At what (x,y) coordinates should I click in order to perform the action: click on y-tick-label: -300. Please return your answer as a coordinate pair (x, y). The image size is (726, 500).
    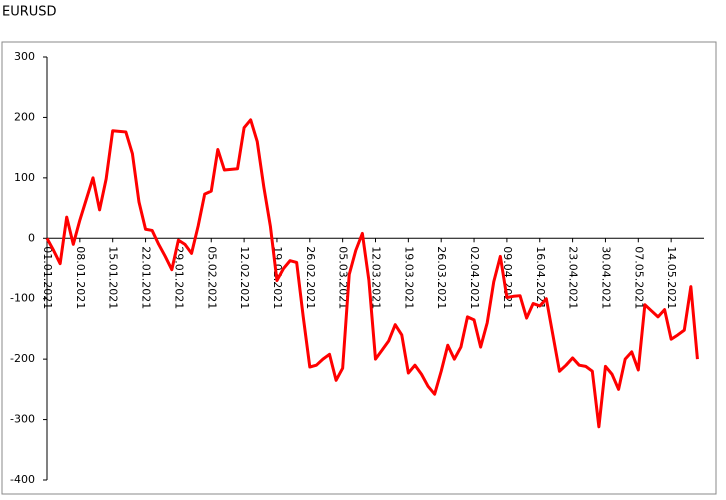
    Looking at the image, I should click on (22, 419).